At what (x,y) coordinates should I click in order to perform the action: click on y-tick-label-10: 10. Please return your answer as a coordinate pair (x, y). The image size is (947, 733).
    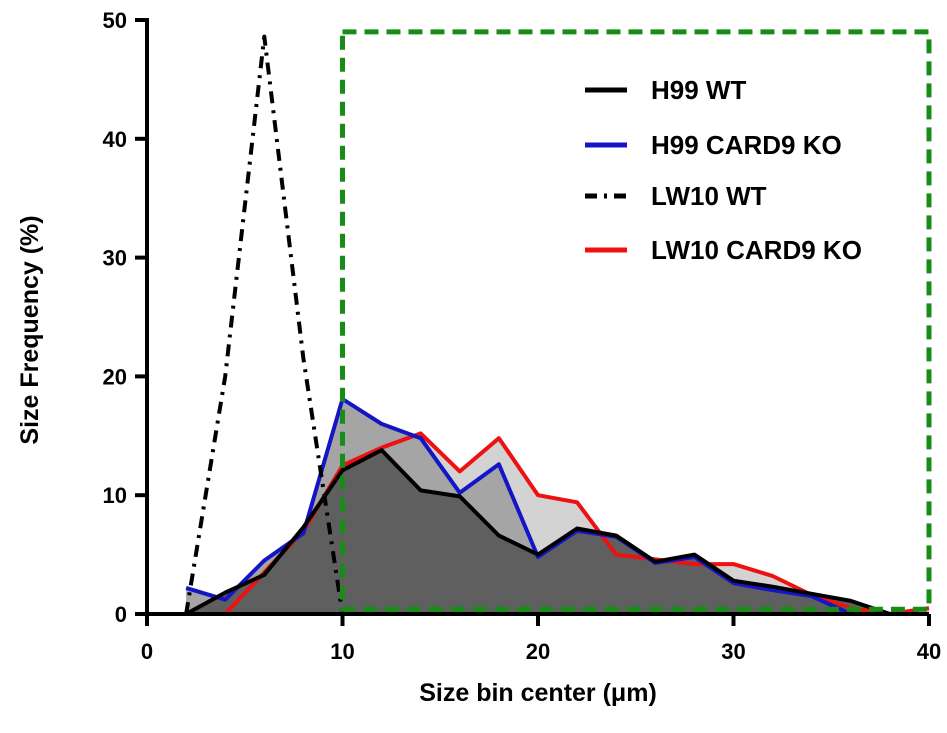
    Looking at the image, I should click on (115, 495).